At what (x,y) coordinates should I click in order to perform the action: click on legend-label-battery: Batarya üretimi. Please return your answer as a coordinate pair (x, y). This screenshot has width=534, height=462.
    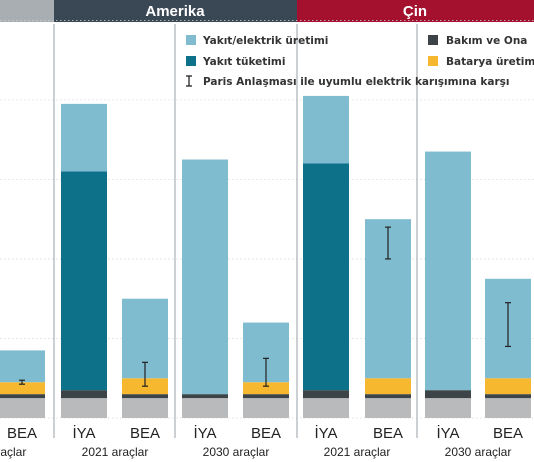
    Looking at the image, I should click on (490, 62).